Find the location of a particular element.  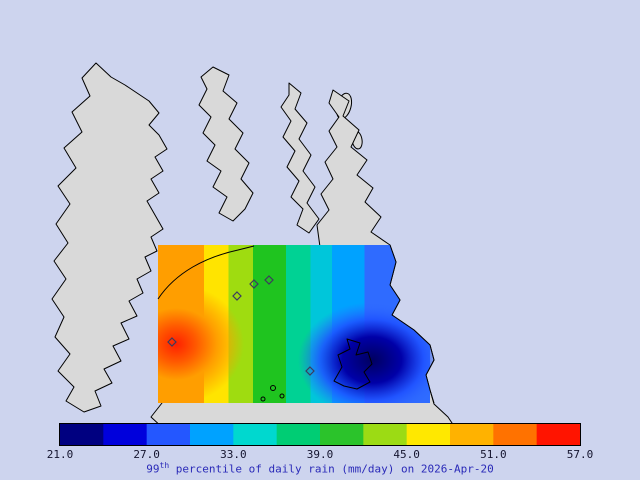

island-east is located at coordinates (300, 158).